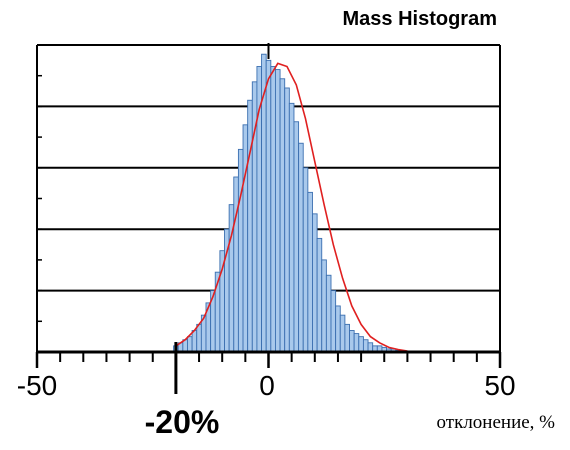  What do you see at coordinates (37, 385) in the screenshot?
I see `x-tick-label-left: -50` at bounding box center [37, 385].